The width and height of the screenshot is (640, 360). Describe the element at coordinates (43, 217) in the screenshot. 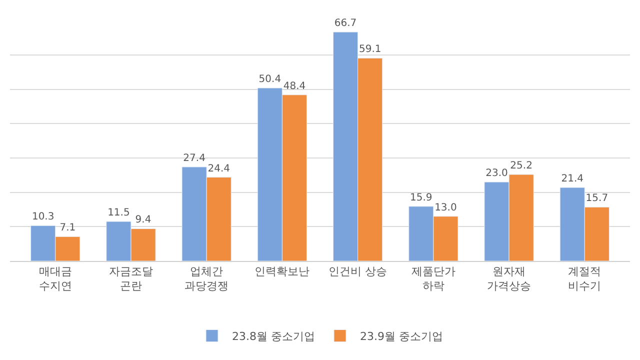

I see `data-label: 10.3` at that location.